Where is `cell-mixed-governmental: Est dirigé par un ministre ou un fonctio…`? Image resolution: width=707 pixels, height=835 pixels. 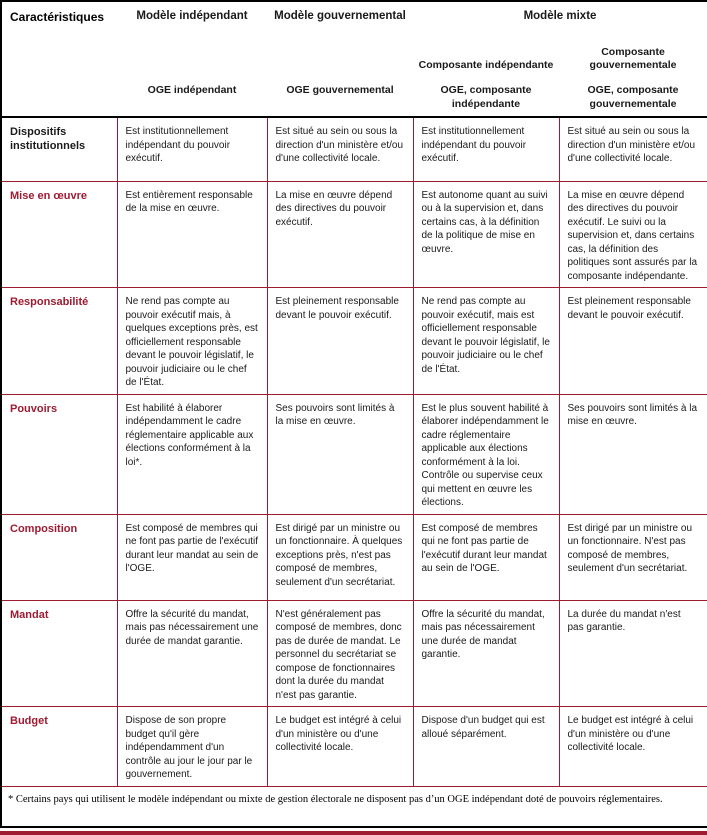
cell-mixed-governmental: Est dirigé par un ministre ou un fonctio… is located at coordinates (632, 557).